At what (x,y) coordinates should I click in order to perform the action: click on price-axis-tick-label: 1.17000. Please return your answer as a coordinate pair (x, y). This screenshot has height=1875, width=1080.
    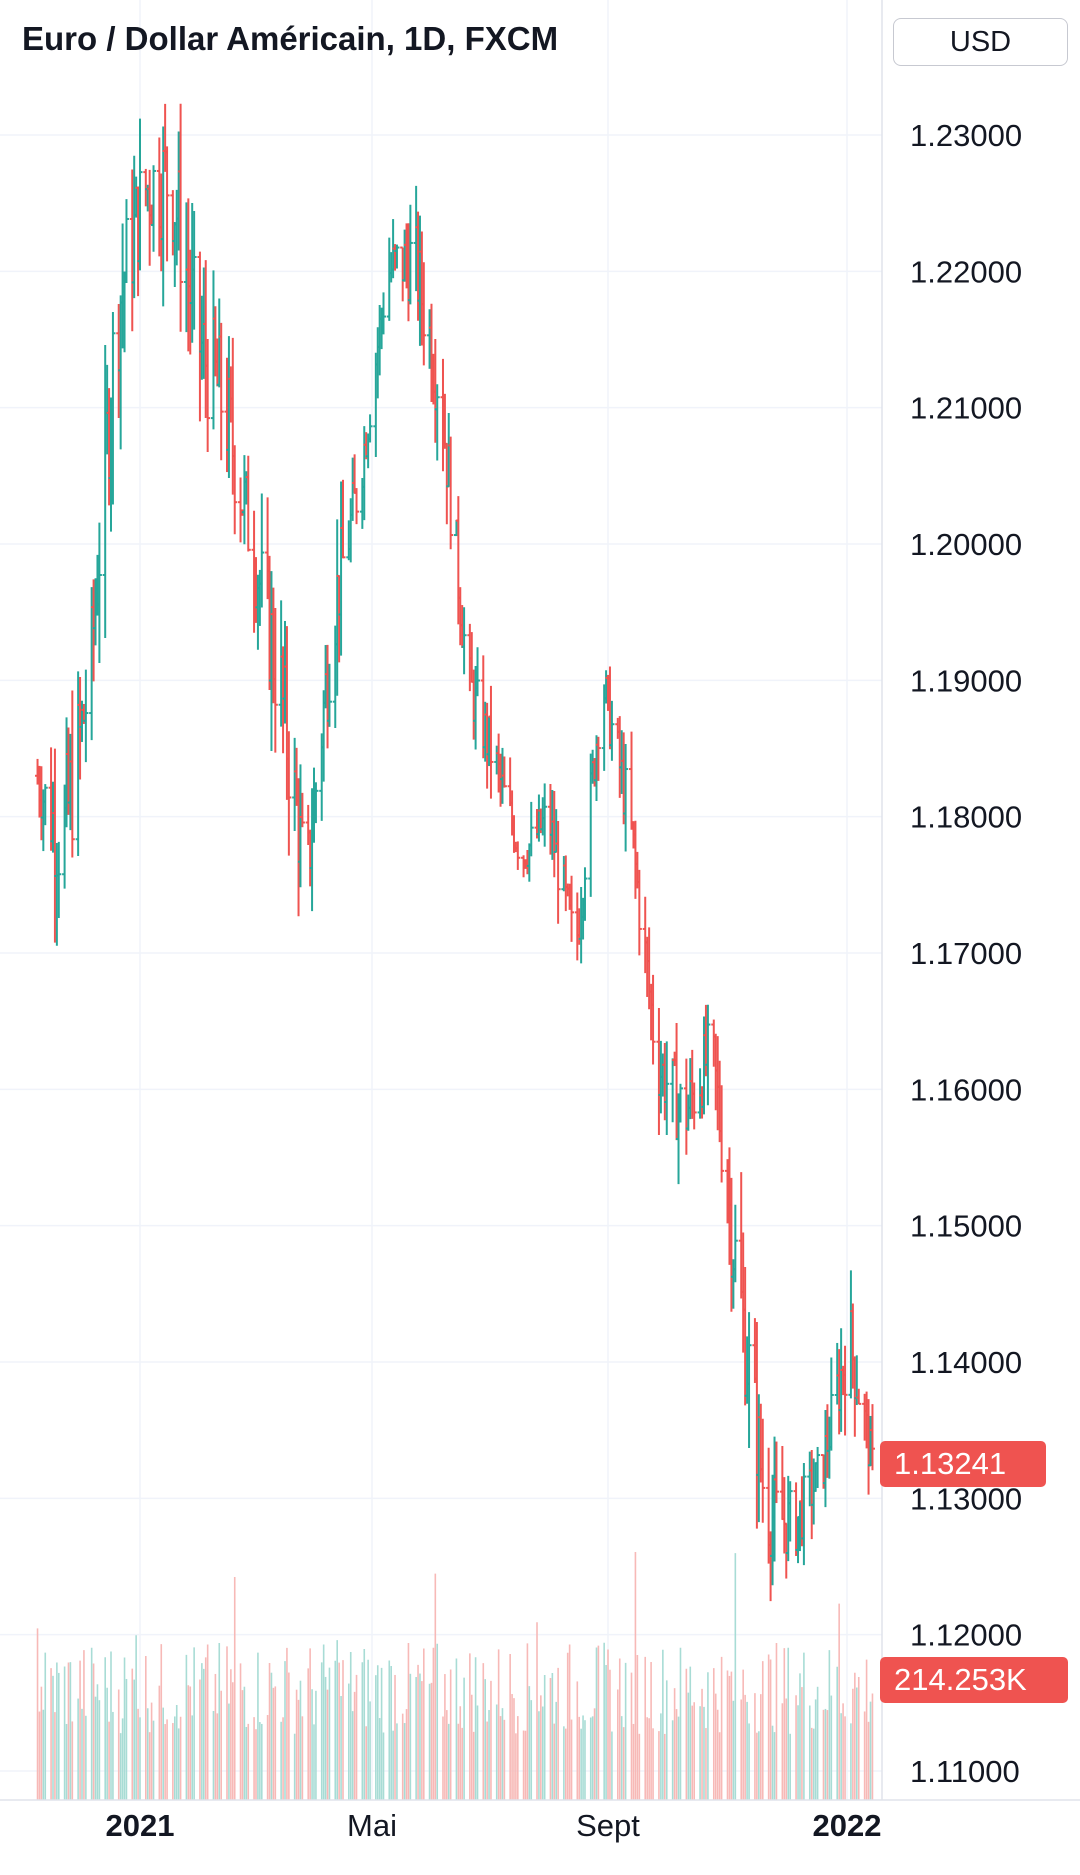
    Looking at the image, I should click on (966, 953).